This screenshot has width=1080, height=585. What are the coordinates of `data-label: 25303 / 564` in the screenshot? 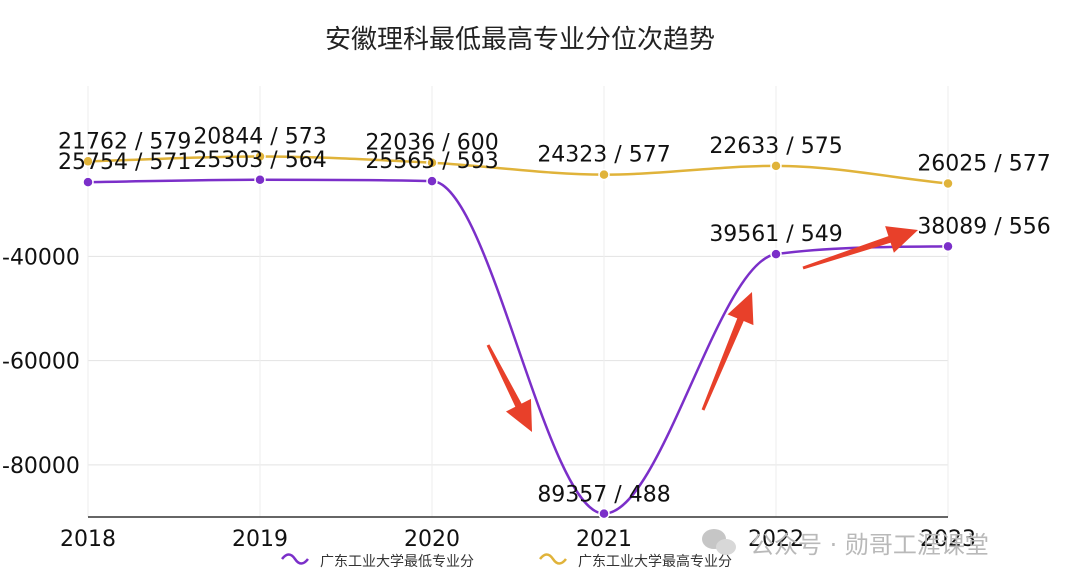 It's located at (259, 160).